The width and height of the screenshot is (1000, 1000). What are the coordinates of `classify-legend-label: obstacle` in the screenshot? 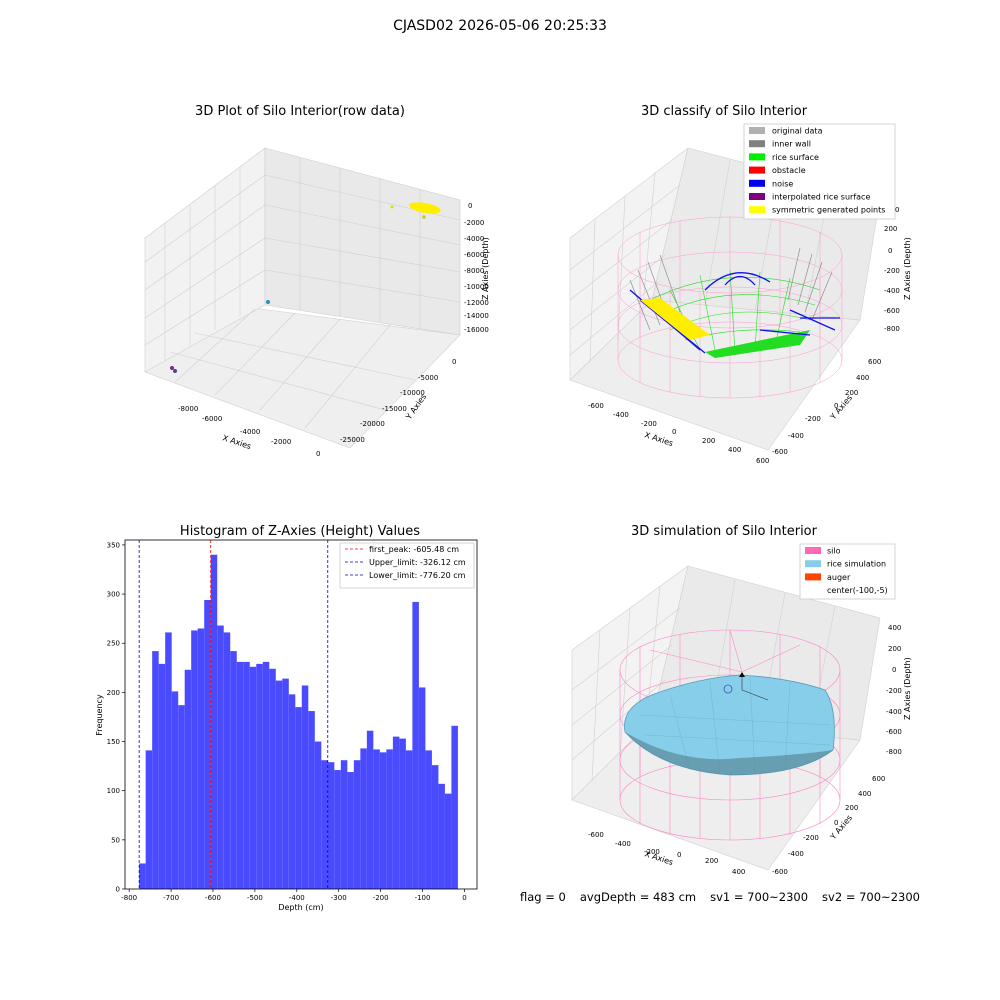 It's located at (789, 170).